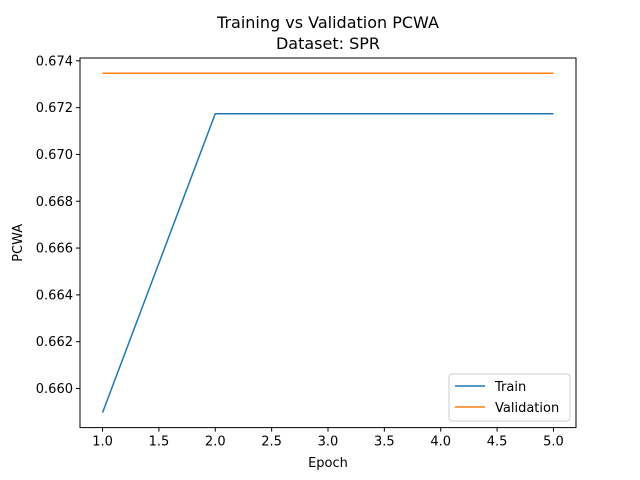  What do you see at coordinates (54, 249) in the screenshot?
I see `y-tick-label: 0.666` at bounding box center [54, 249].